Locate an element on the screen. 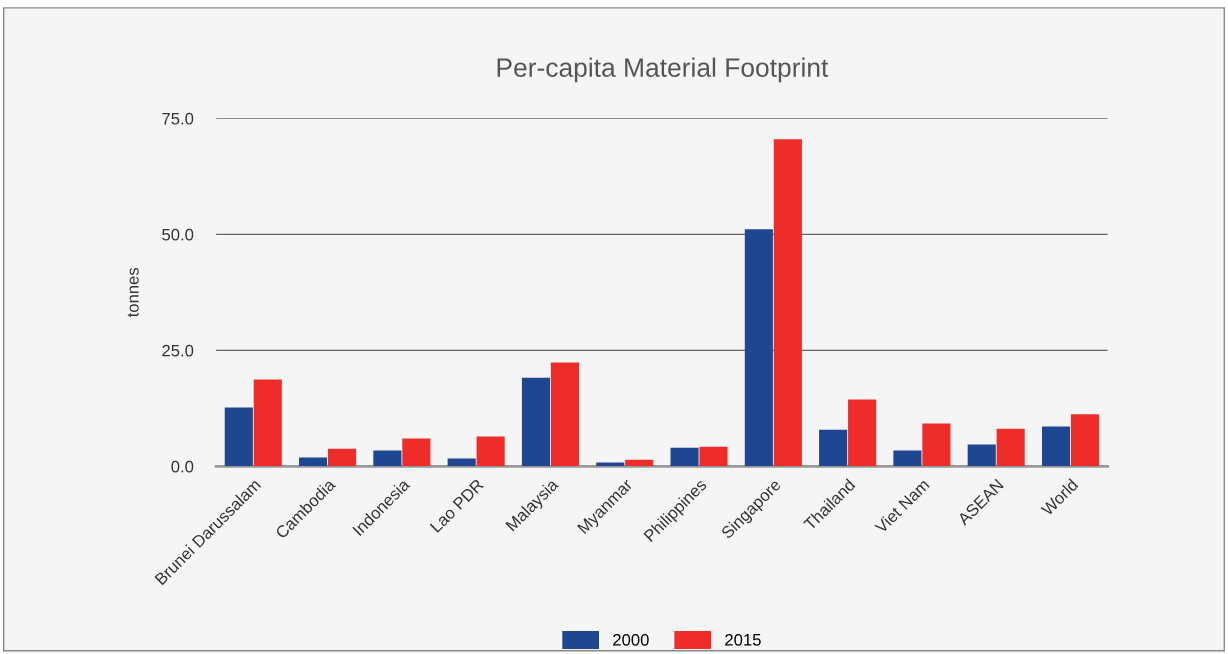  y-tick-label: 0.0 is located at coordinates (182, 466).